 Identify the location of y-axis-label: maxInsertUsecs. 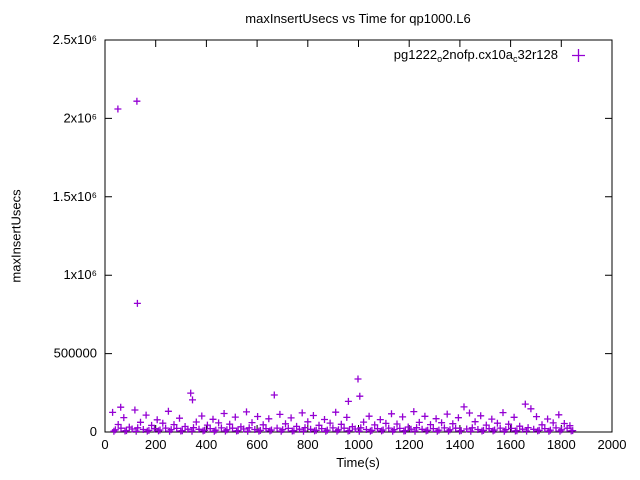
(16, 236).